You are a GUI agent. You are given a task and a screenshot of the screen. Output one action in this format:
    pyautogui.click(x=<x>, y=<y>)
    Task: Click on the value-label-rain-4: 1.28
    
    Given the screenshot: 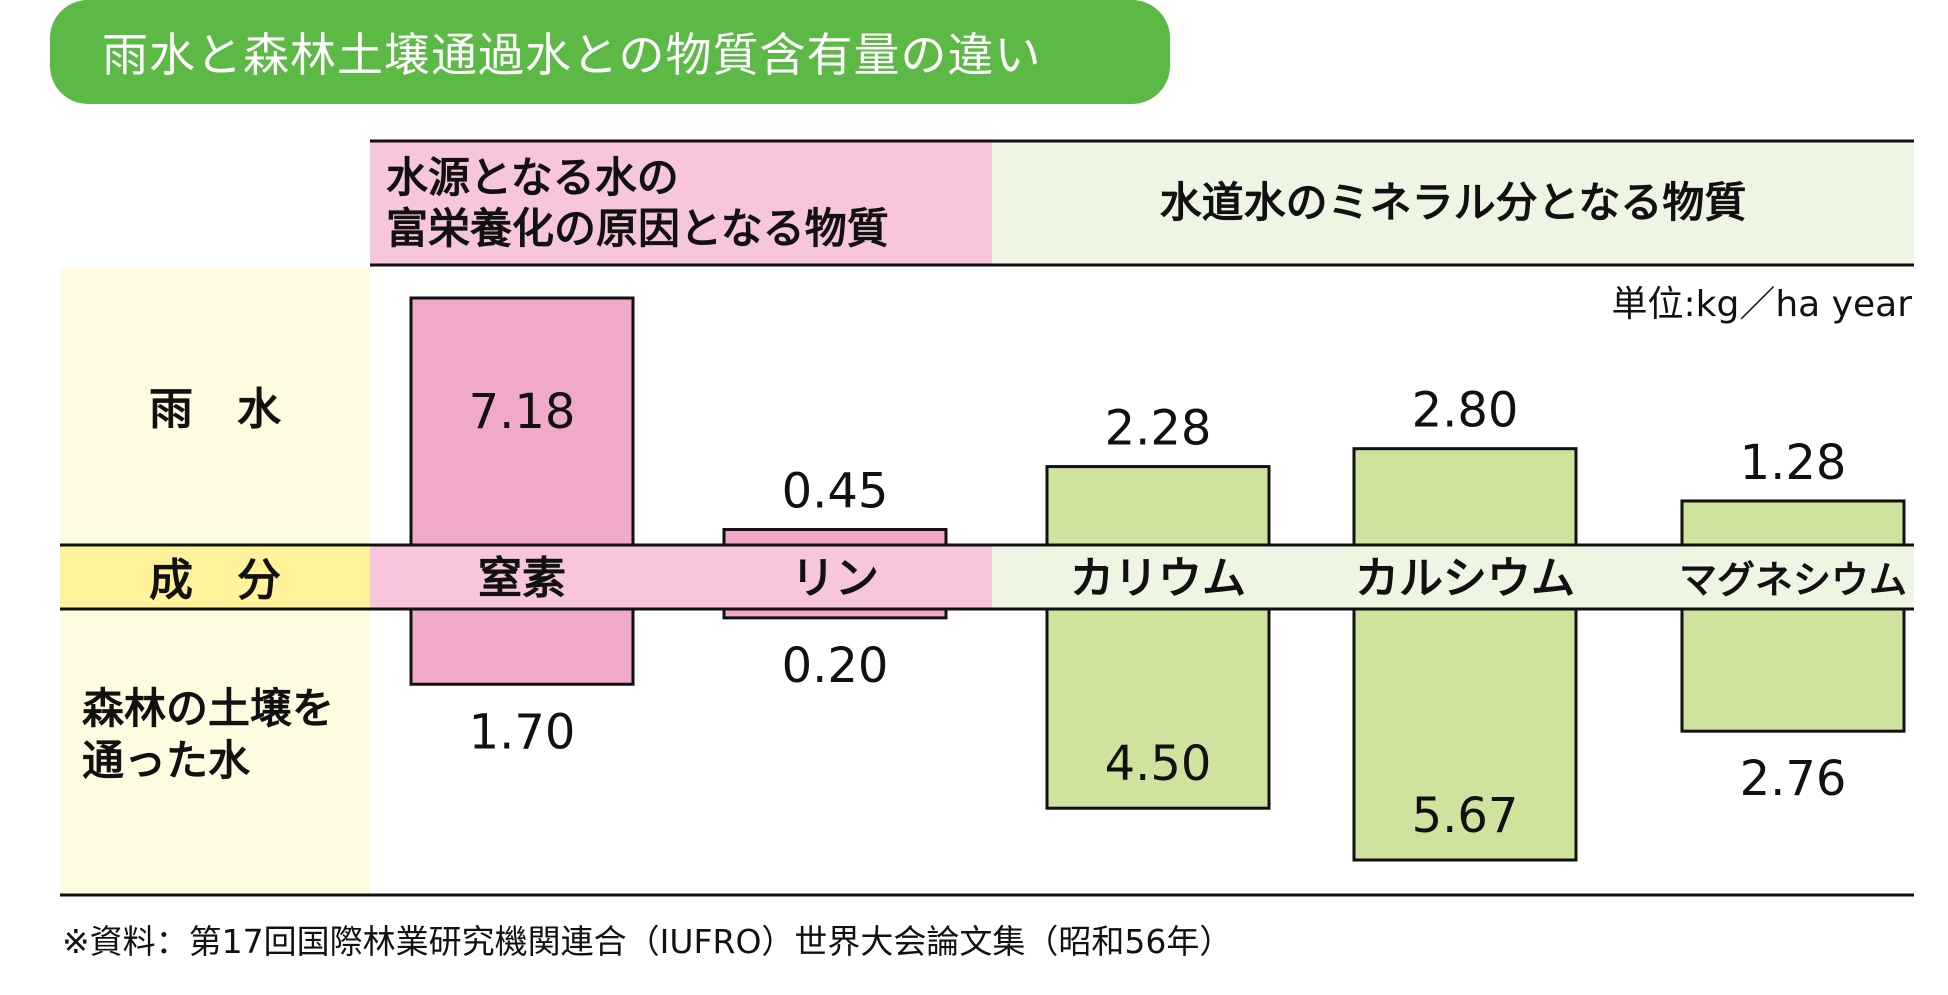 What is the action you would take?
    pyautogui.click(x=1793, y=463)
    